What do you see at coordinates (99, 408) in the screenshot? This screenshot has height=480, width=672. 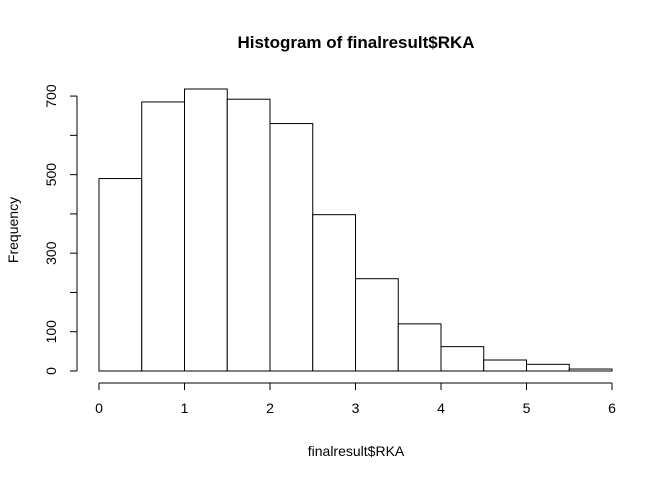 I see `x-tick-label: 0` at bounding box center [99, 408].